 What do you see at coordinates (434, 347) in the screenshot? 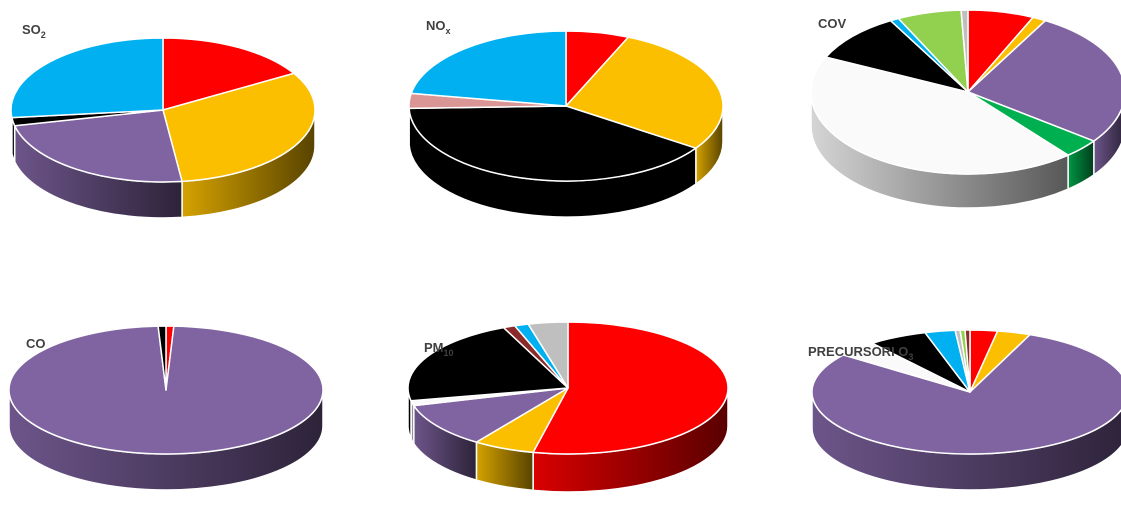
I see `chart-title-main: PM` at bounding box center [434, 347].